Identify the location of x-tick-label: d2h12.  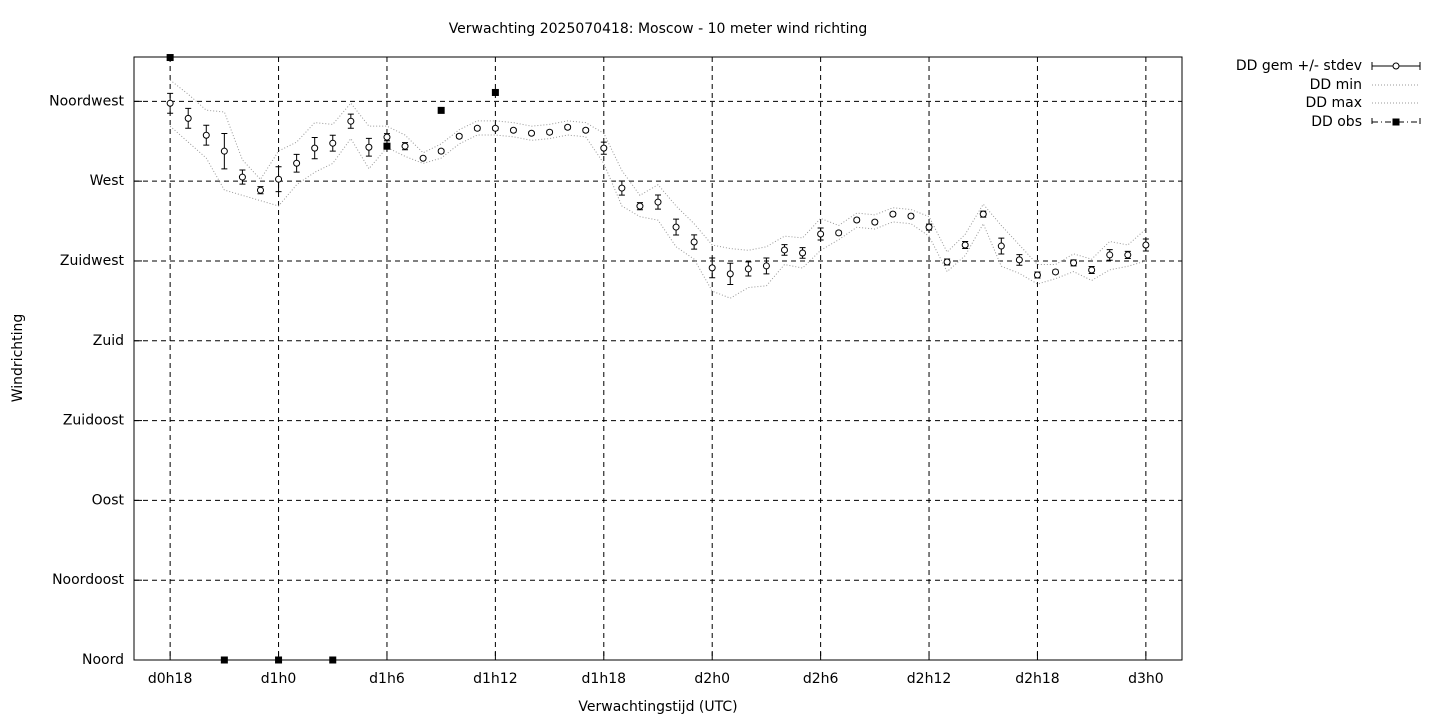
(929, 679).